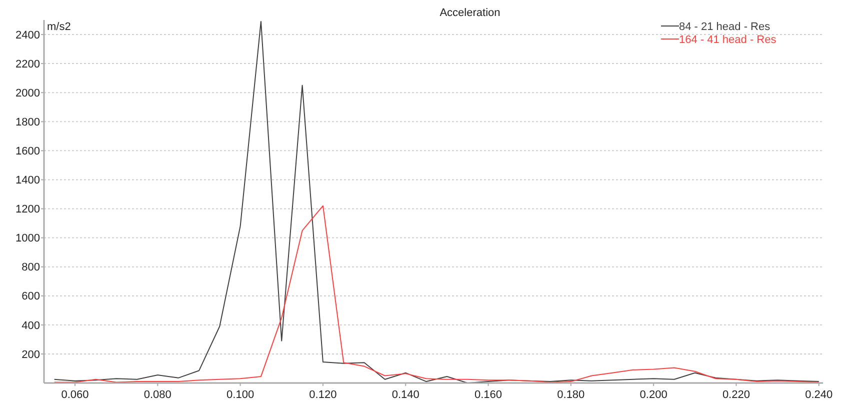  I want to click on x-tick-label: 0.120, so click(323, 395).